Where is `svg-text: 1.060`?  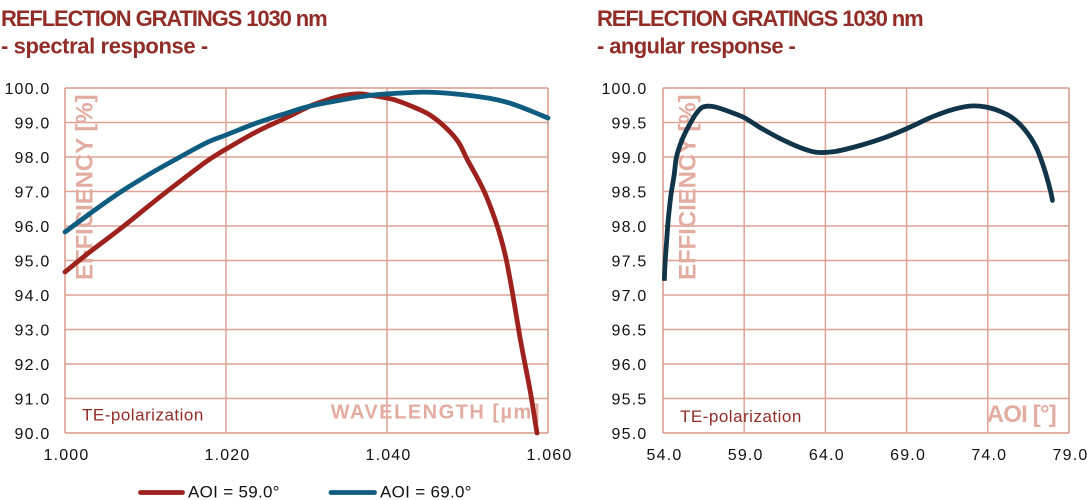 svg-text: 1.060 is located at coordinates (549, 455).